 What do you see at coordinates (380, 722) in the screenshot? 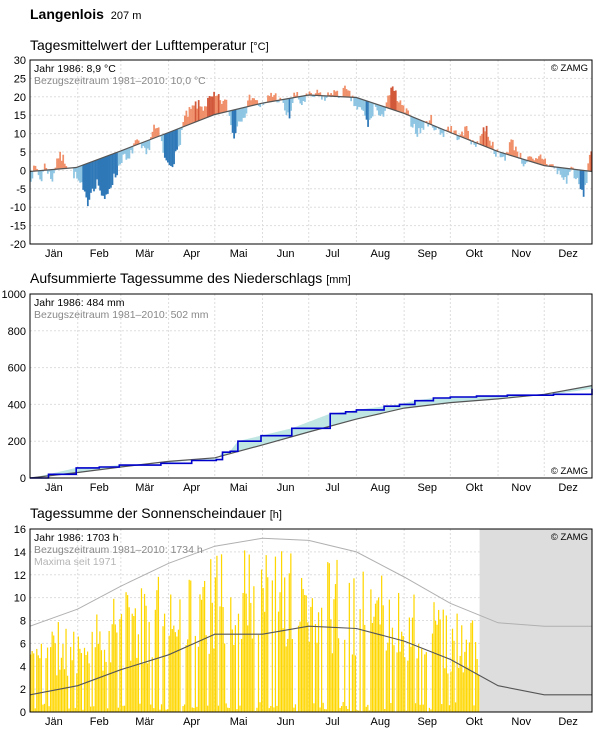
I see `sunshine-x-tick-label: Aug` at bounding box center [380, 722].